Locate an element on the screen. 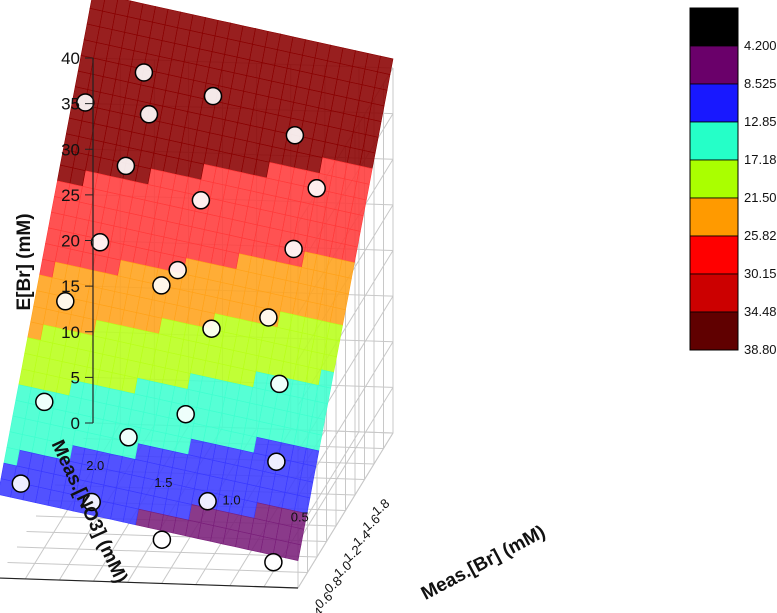 This screenshot has width=777, height=613. z-tick-label: 15 is located at coordinates (70, 286).